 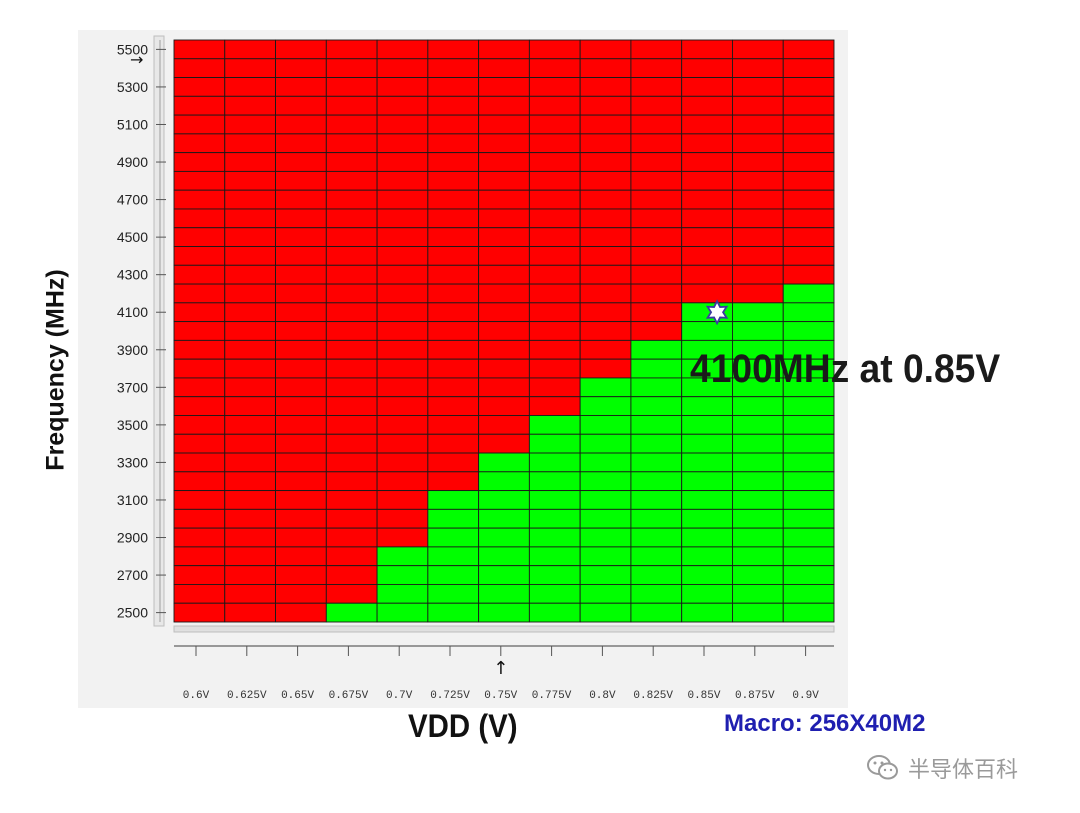 What do you see at coordinates (845, 369) in the screenshot?
I see `annotation-text: 4100MHz at 0.85V` at bounding box center [845, 369].